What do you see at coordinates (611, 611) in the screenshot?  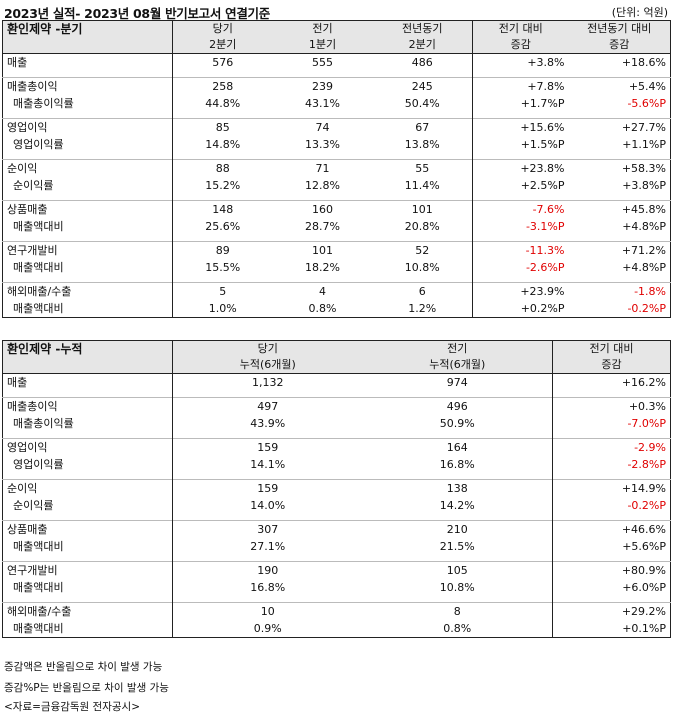 I see `change-cell: +29.2%` at bounding box center [611, 611].